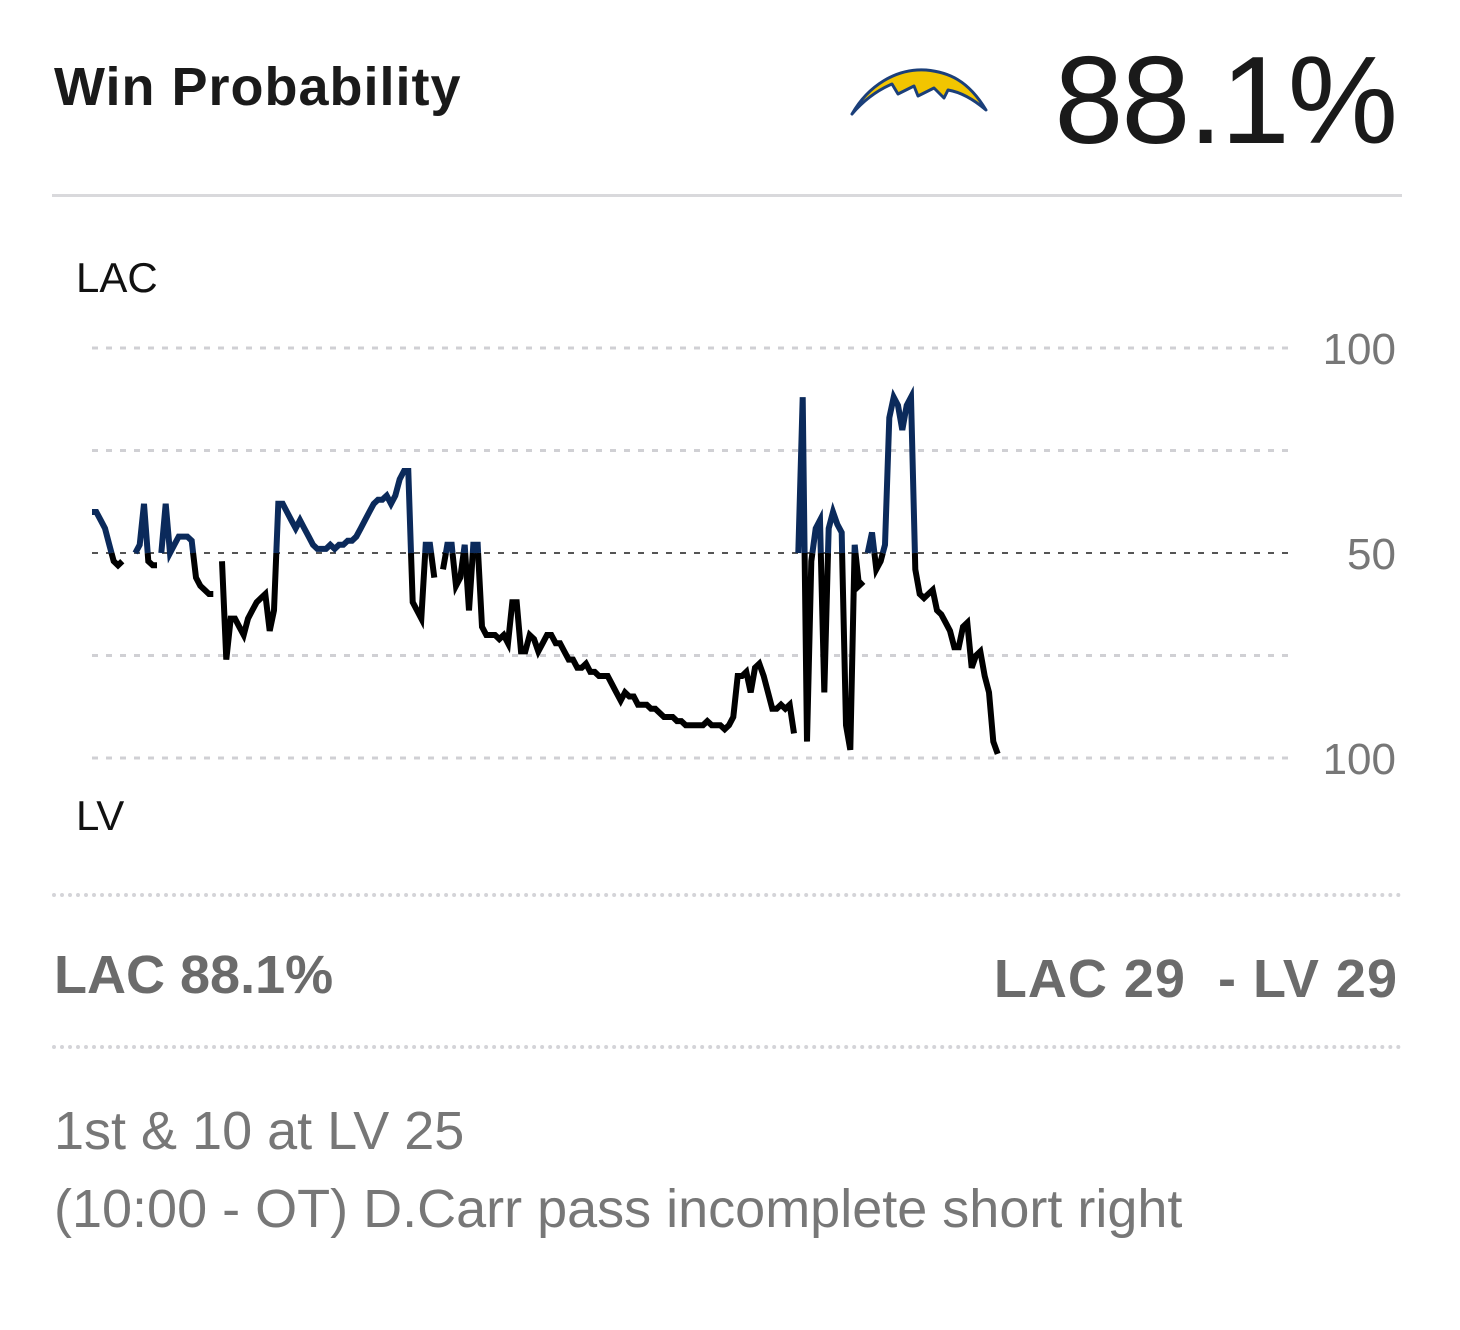 The height and width of the screenshot is (1330, 1460). I want to click on current-win-pct: 88.1%, so click(1226, 101).